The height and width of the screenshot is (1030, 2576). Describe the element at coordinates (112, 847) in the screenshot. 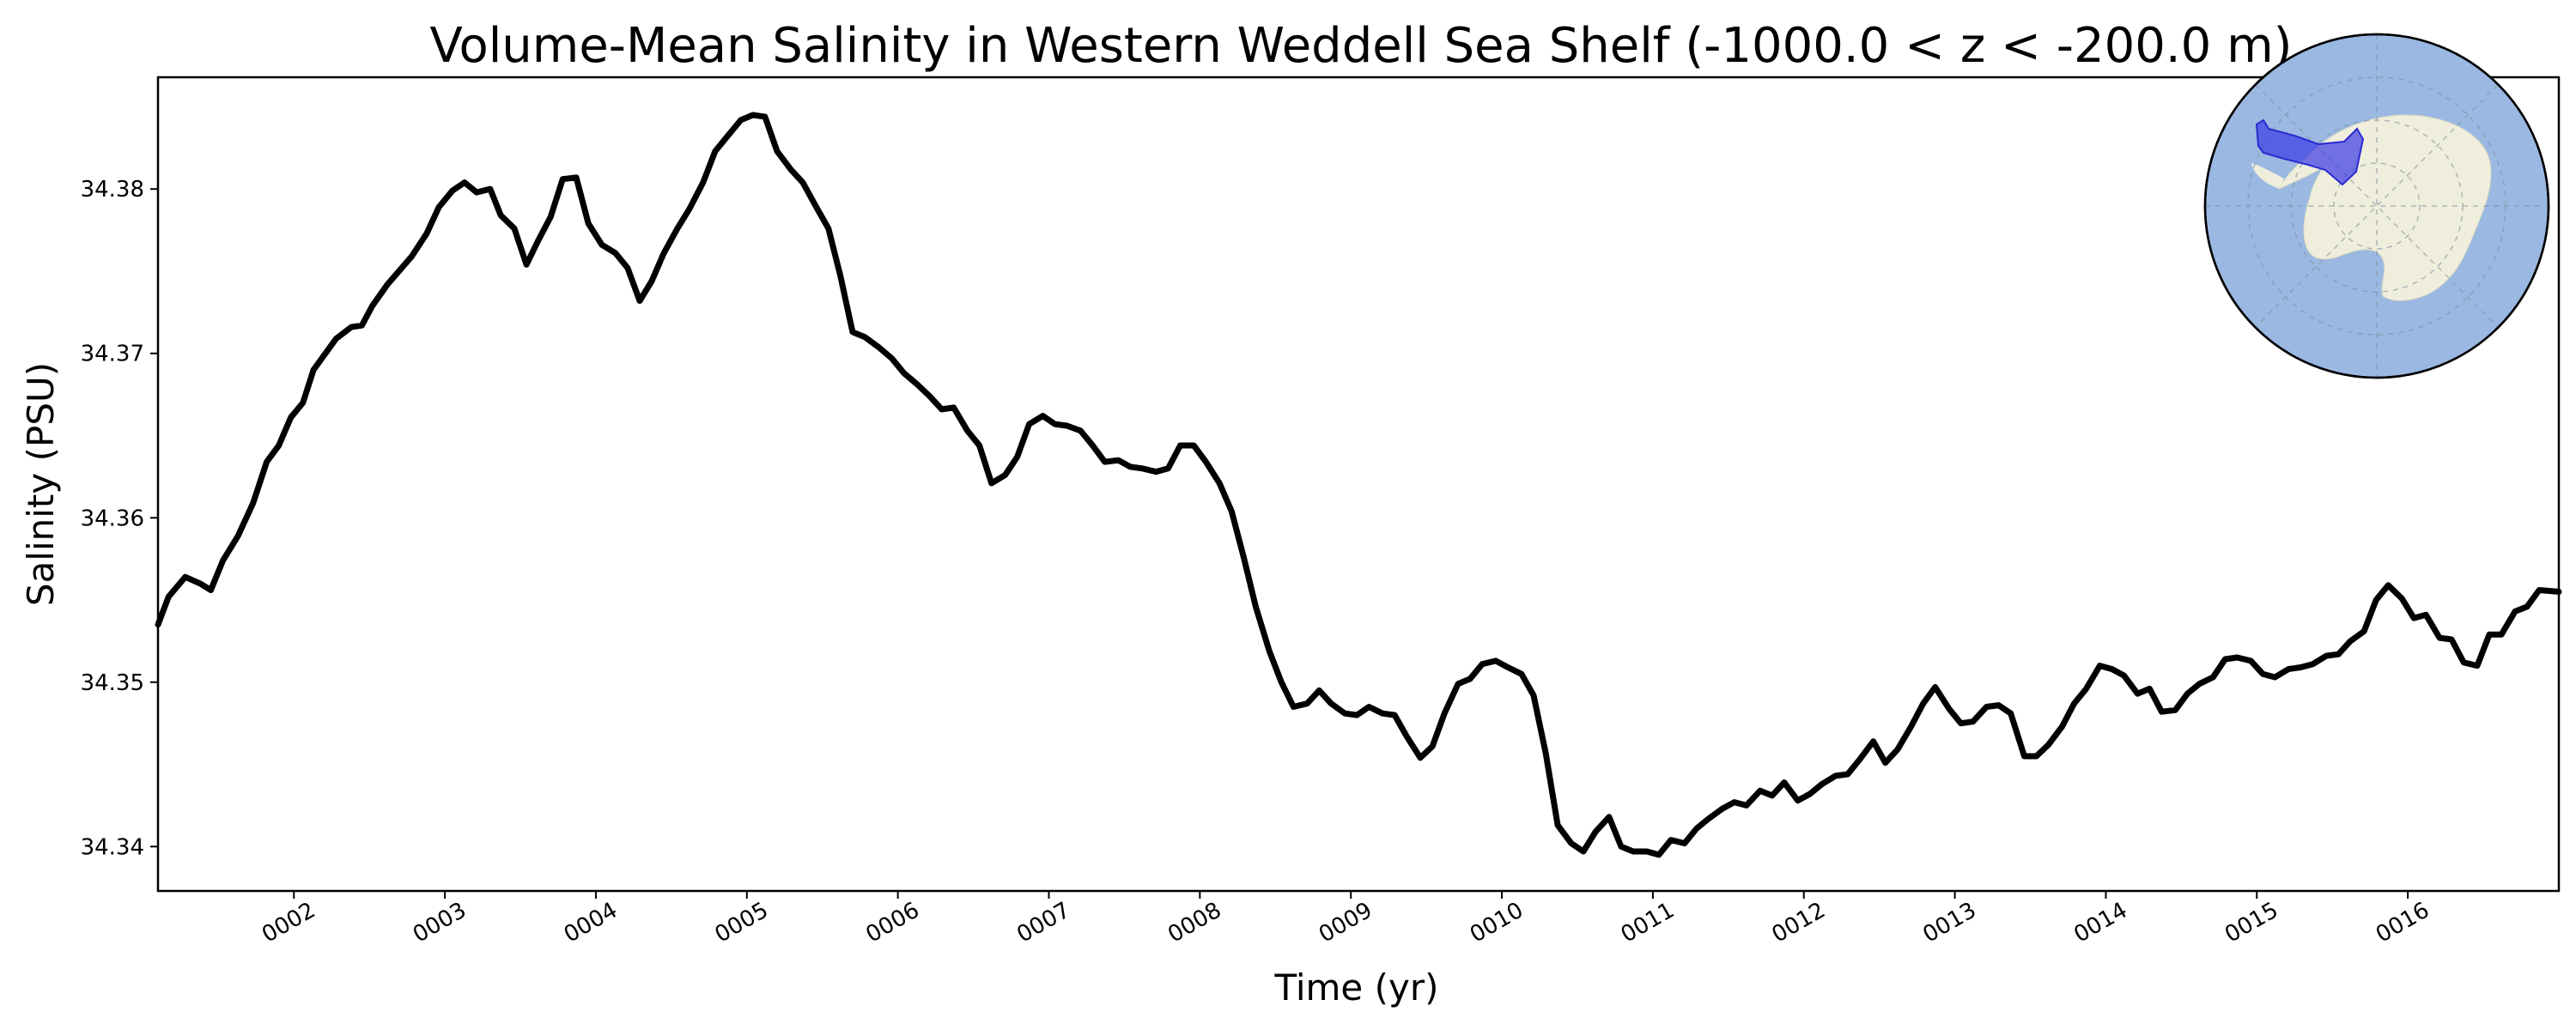

I see `y-tick-label: 34.34` at that location.